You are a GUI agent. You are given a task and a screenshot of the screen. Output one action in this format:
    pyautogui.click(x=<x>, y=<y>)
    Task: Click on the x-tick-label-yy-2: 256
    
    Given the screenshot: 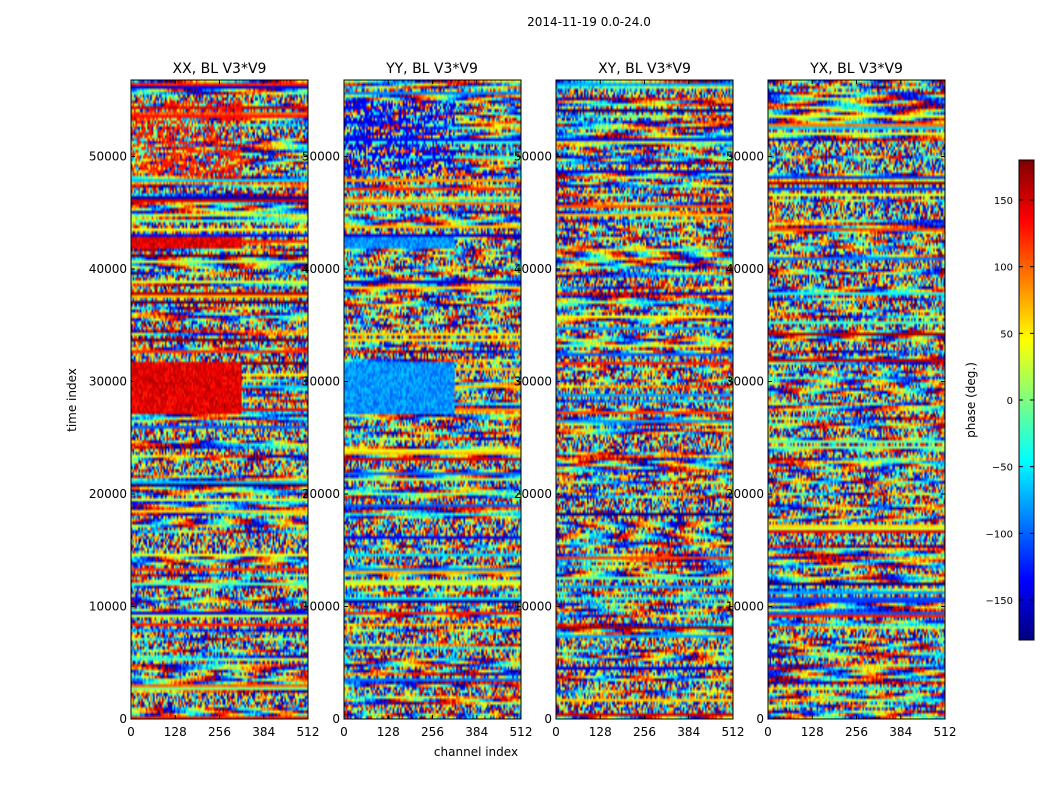 What is the action you would take?
    pyautogui.click(x=432, y=732)
    